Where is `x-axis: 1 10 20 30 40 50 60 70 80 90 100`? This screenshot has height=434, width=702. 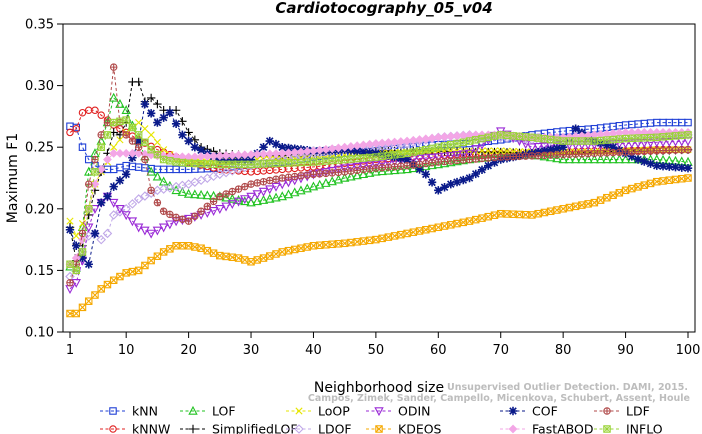
x-axis: 1 10 20 30 40 50 60 70 80 90 100 is located at coordinates (383, 345).